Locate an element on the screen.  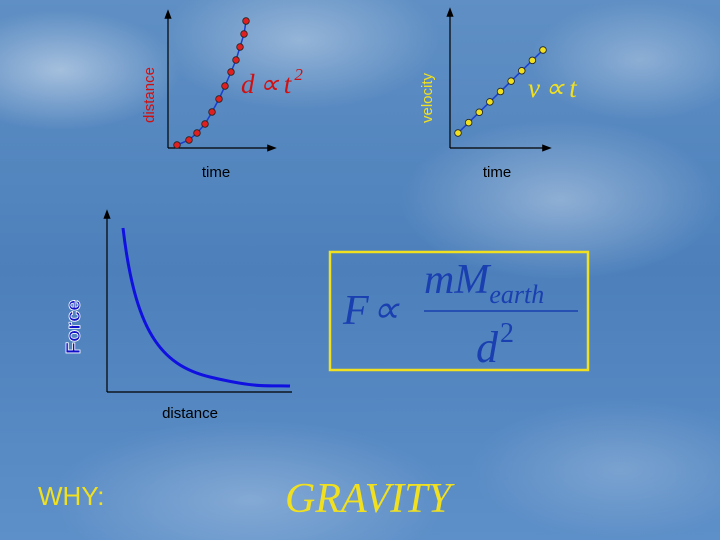
y-label: Force is located at coordinates (74, 327).